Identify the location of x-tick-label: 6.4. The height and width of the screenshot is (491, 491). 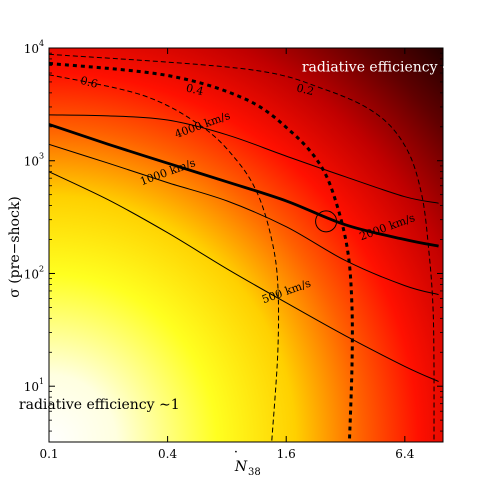
(404, 454).